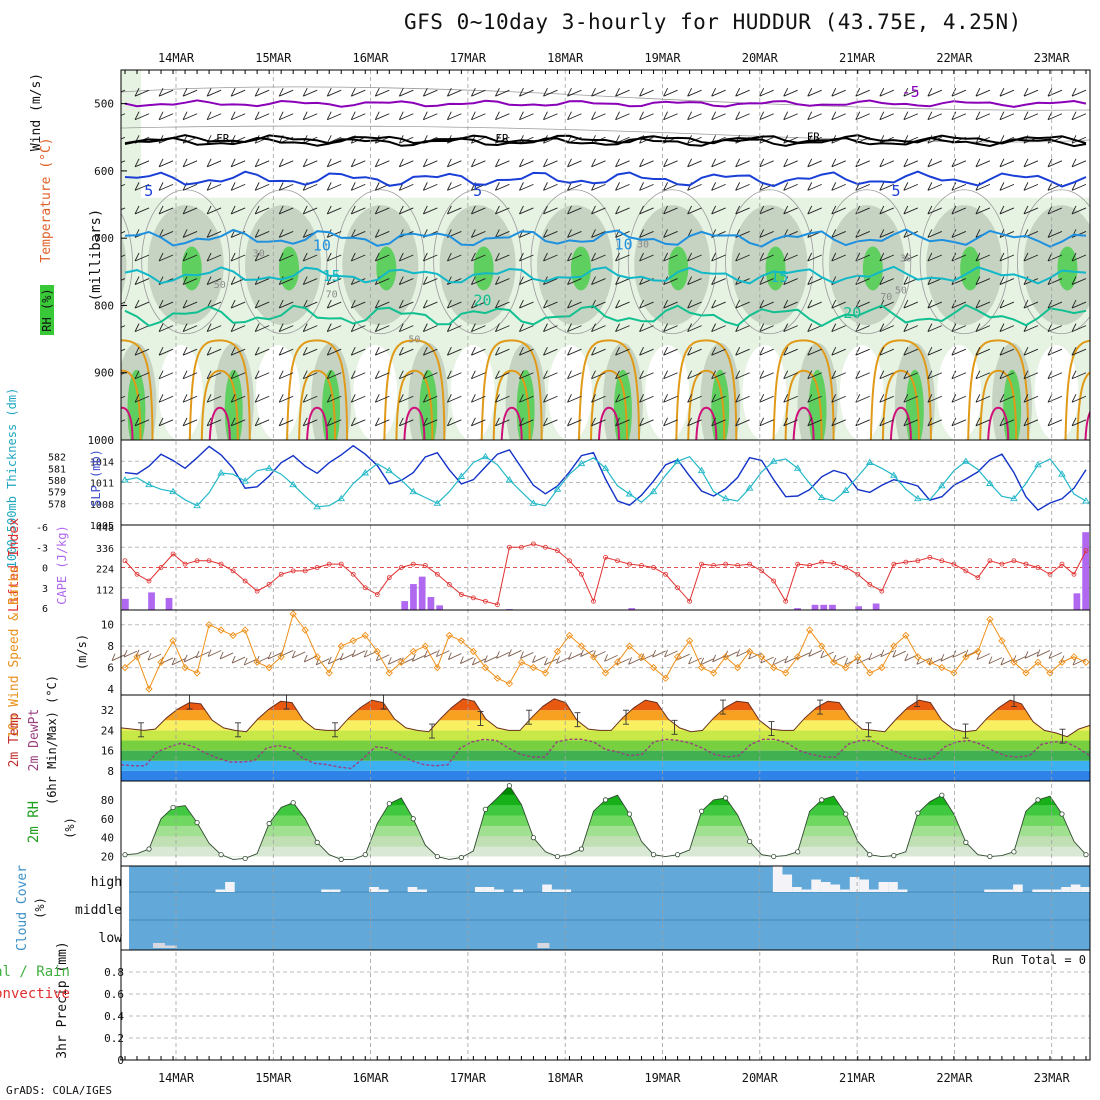  Describe the element at coordinates (414, 339) in the screenshot. I see `rh-contour-label: 50` at that location.